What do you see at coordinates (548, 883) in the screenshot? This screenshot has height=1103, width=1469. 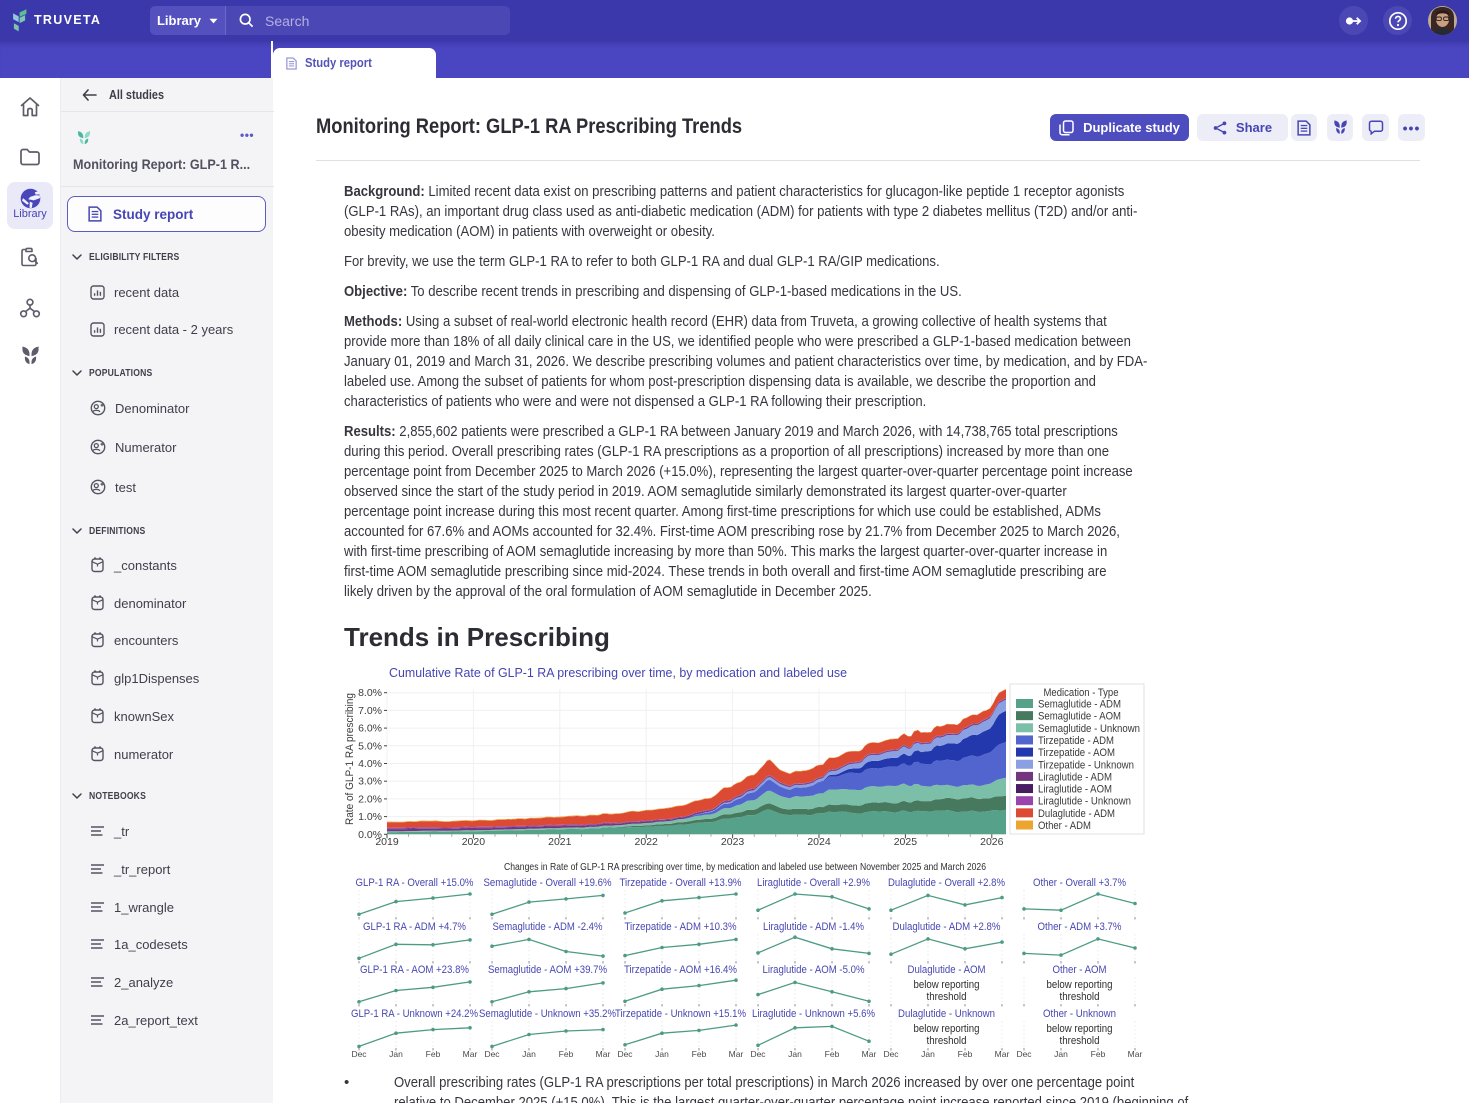 I see `svg-text: Semaglutide - Overall +19.6%` at bounding box center [548, 883].